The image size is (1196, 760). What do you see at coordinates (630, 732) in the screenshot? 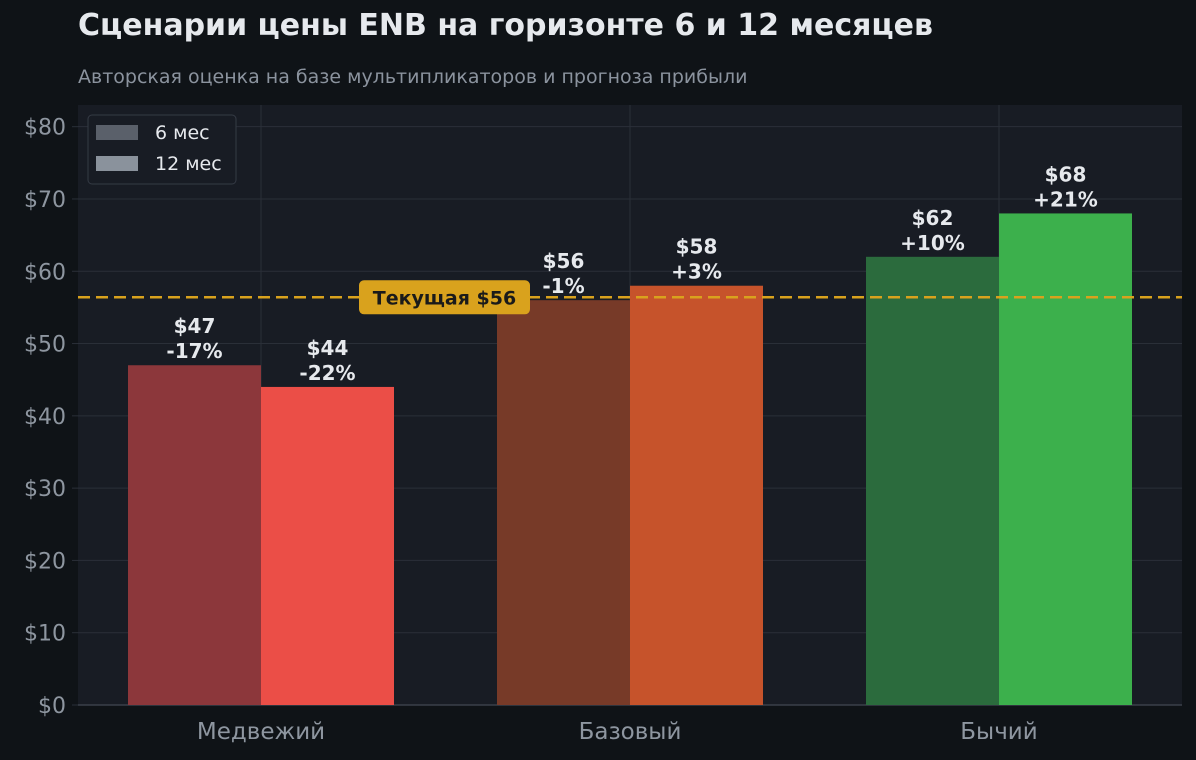
I see `x-tick-label: Базовый` at bounding box center [630, 732].